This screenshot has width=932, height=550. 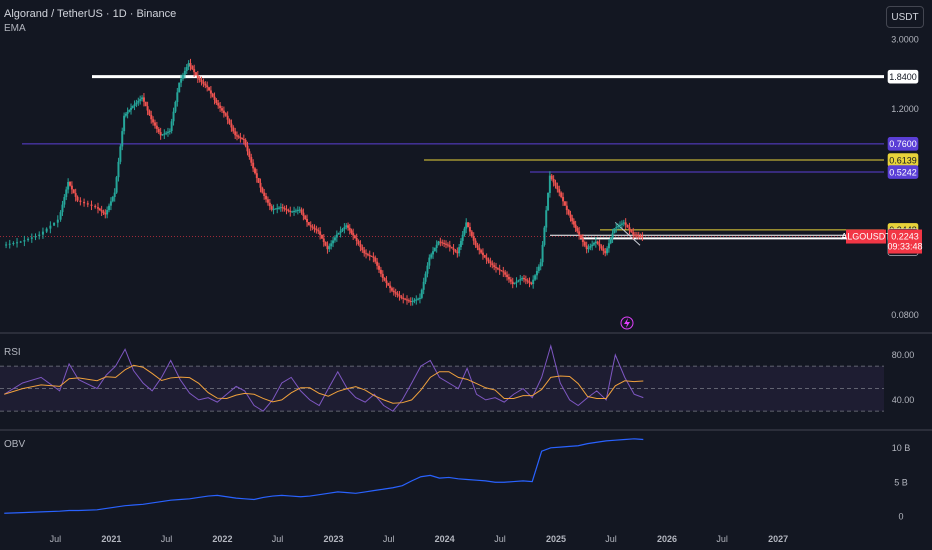 What do you see at coordinates (905, 17) in the screenshot?
I see `currency-button: USDT` at bounding box center [905, 17].